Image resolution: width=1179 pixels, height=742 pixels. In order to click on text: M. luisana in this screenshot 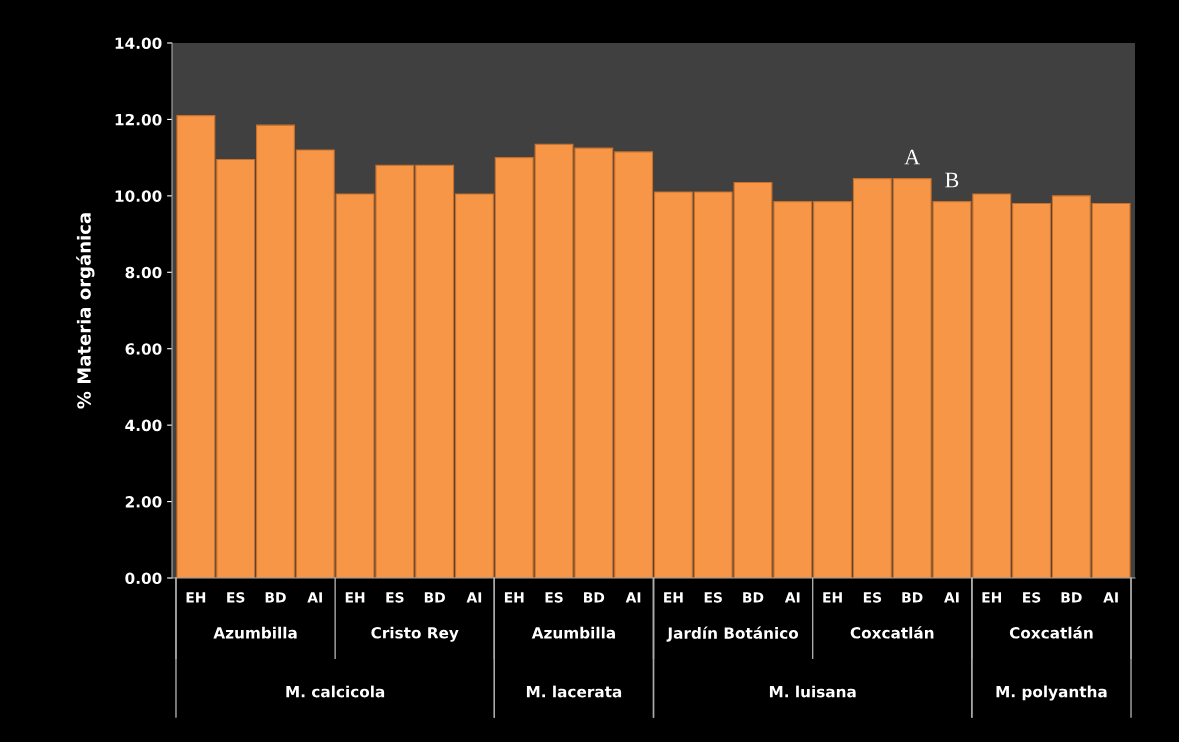, I will do `click(812, 691)`.